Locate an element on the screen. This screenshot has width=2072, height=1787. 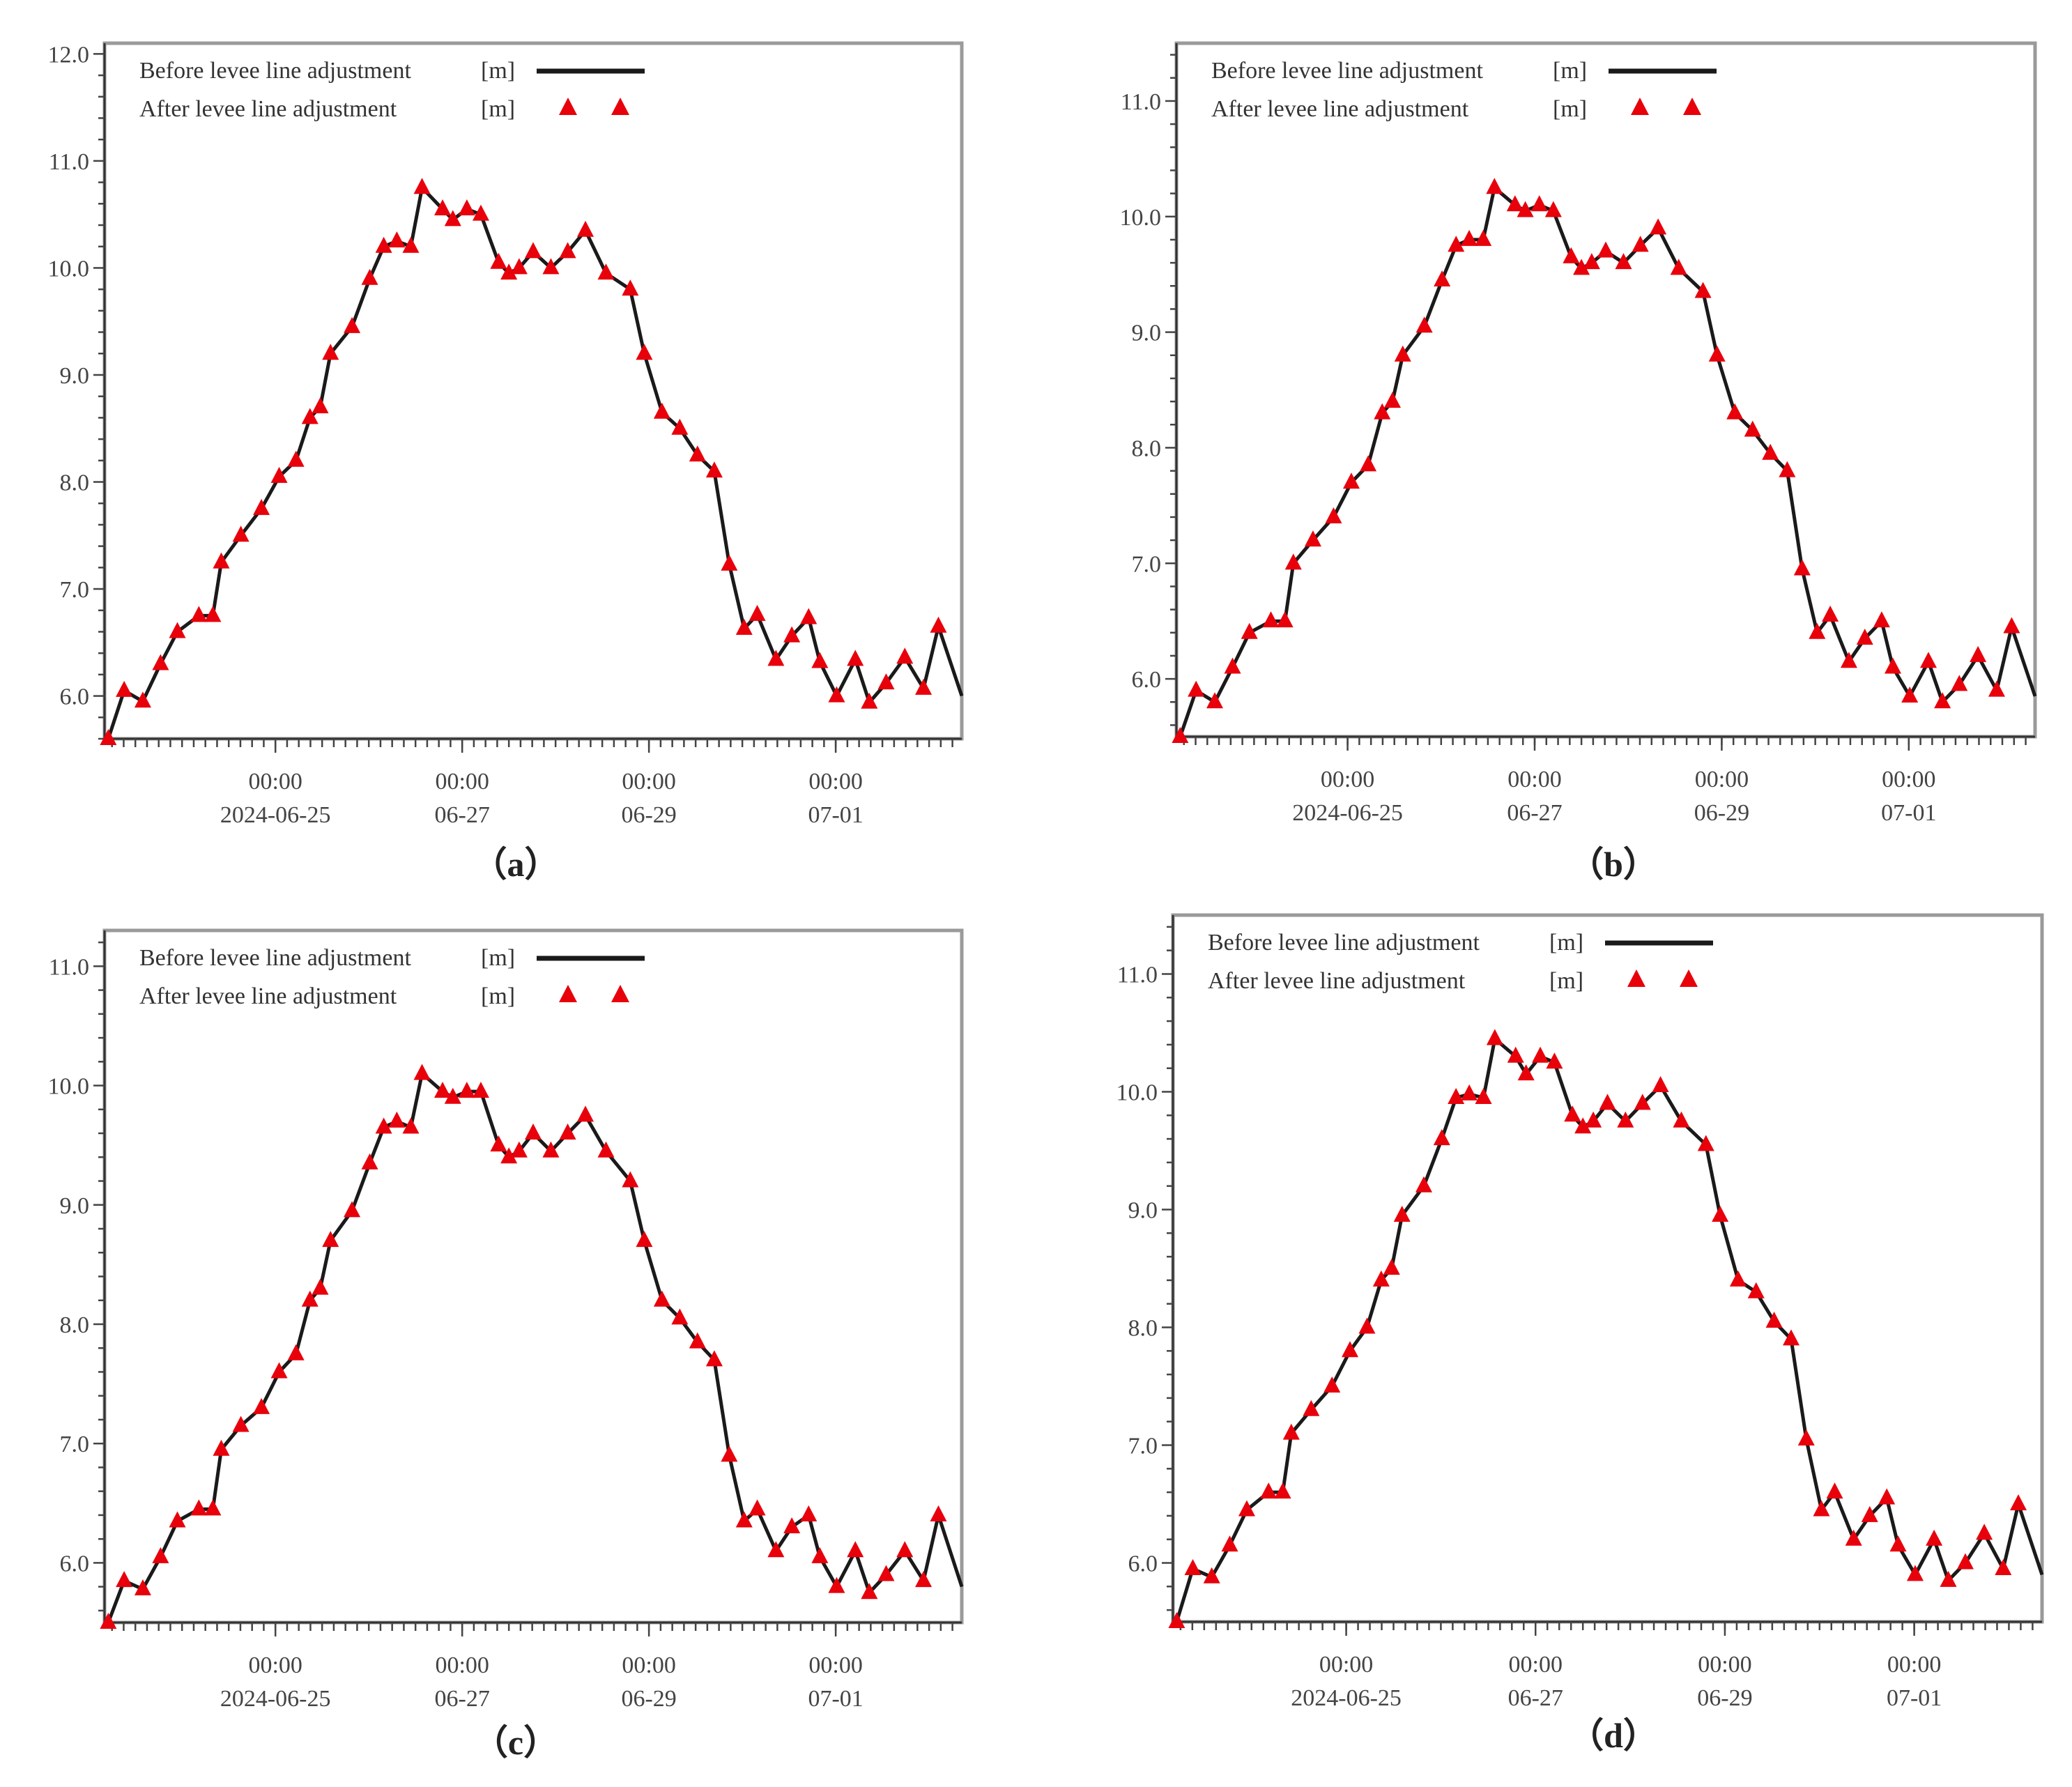
x-tick-label-date: 06-29 is located at coordinates (1722, 813).